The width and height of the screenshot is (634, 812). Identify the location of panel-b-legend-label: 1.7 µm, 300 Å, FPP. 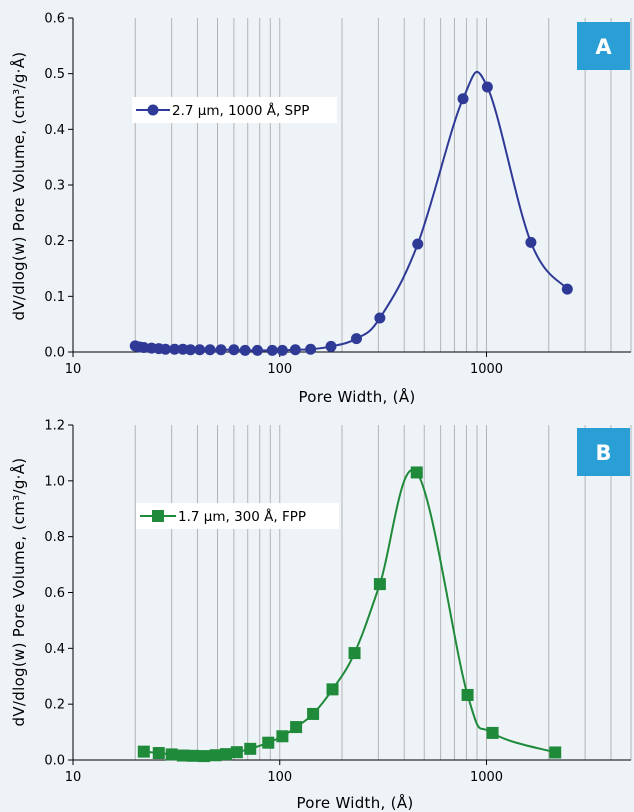
(242, 516).